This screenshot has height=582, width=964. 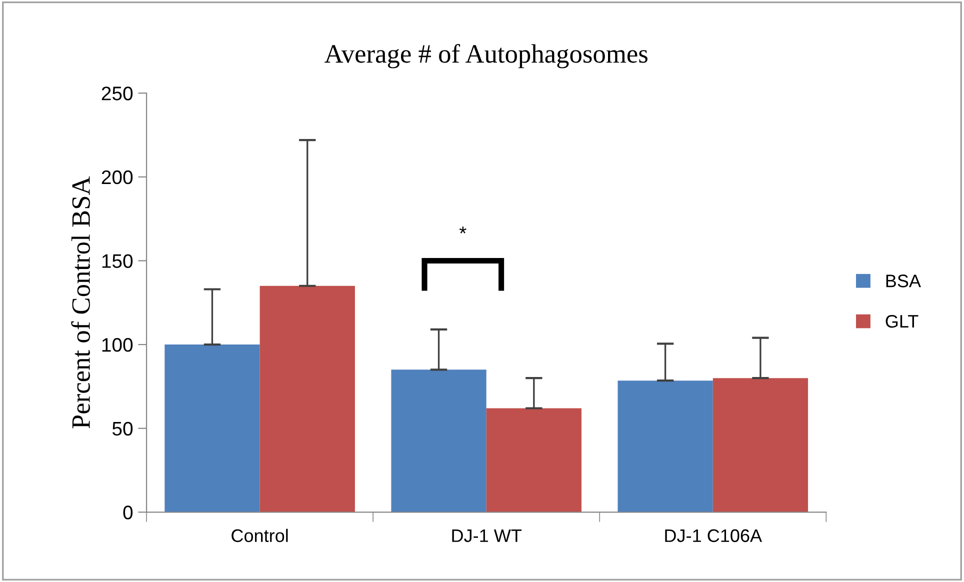 What do you see at coordinates (122, 429) in the screenshot?
I see `y-tick-label: 50` at bounding box center [122, 429].